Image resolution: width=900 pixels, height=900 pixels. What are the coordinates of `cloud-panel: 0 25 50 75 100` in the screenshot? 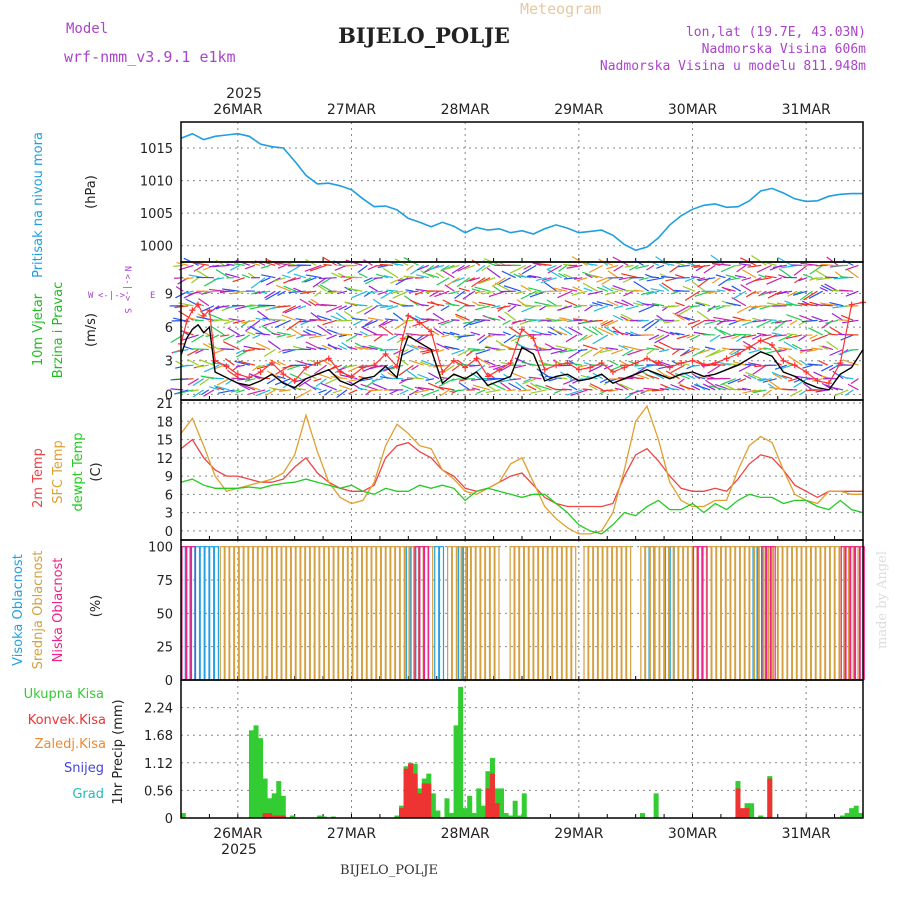 It's located at (506, 614).